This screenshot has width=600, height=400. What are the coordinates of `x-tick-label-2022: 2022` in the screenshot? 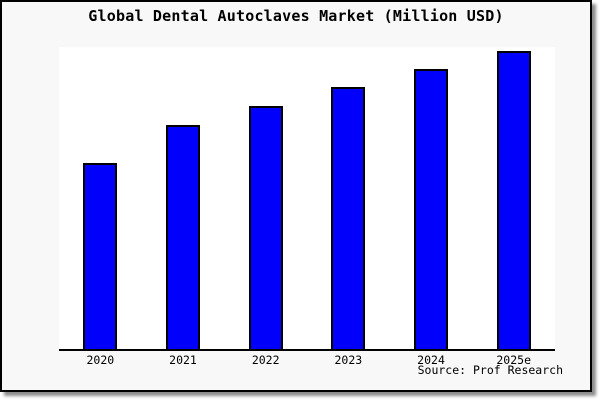 It's located at (265, 360).